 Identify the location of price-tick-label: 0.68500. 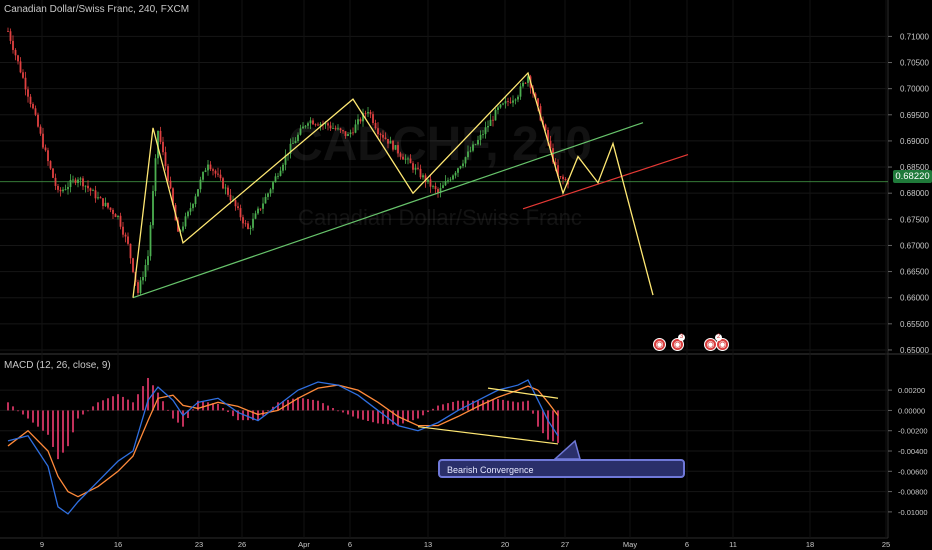
(914, 167).